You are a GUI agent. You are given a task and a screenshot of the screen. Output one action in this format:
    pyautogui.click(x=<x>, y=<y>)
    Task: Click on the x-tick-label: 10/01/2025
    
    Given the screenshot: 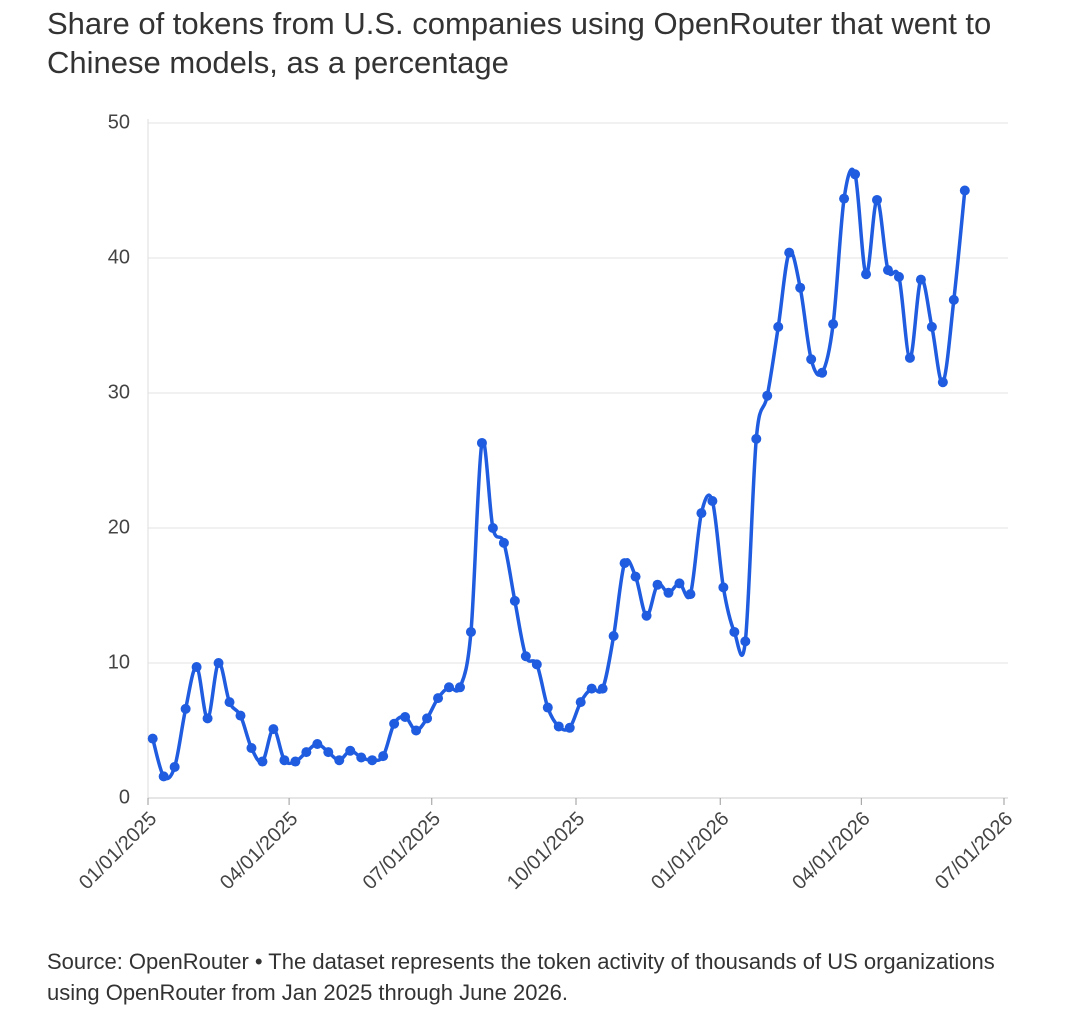 What is the action you would take?
    pyautogui.click(x=546, y=851)
    